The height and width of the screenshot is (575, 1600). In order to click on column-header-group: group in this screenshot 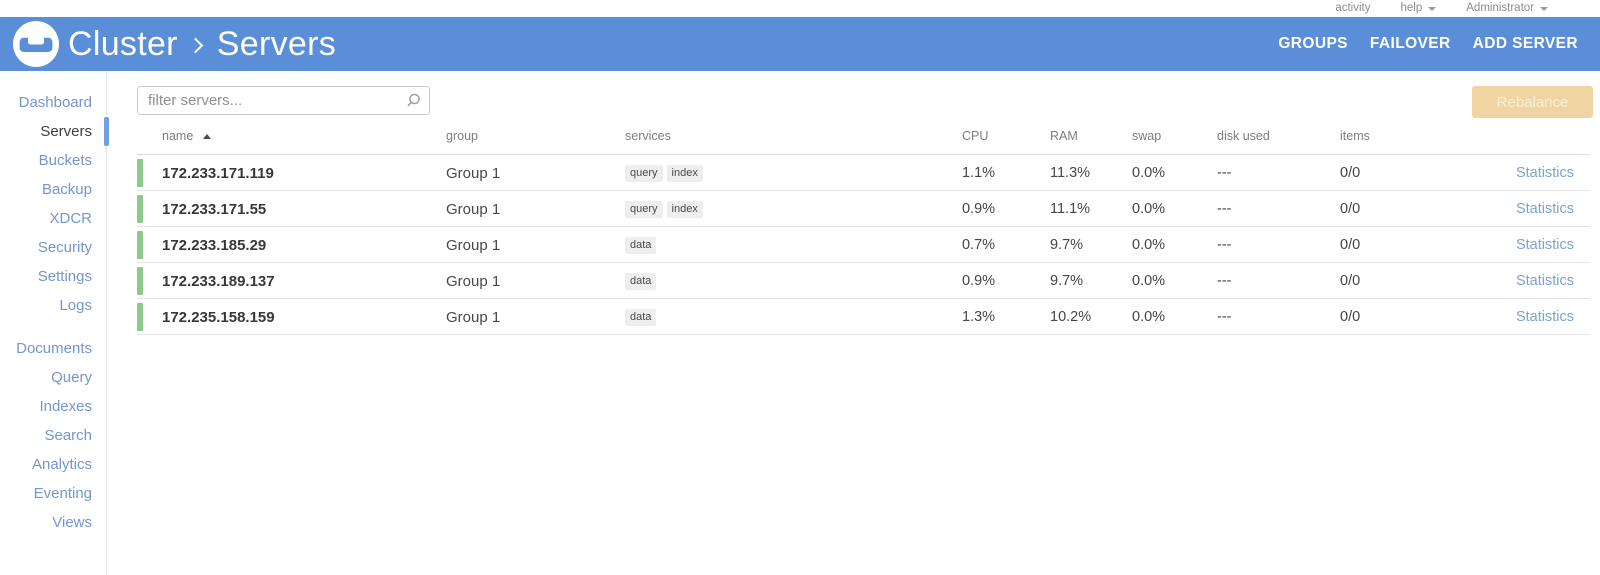, I will do `click(462, 136)`.